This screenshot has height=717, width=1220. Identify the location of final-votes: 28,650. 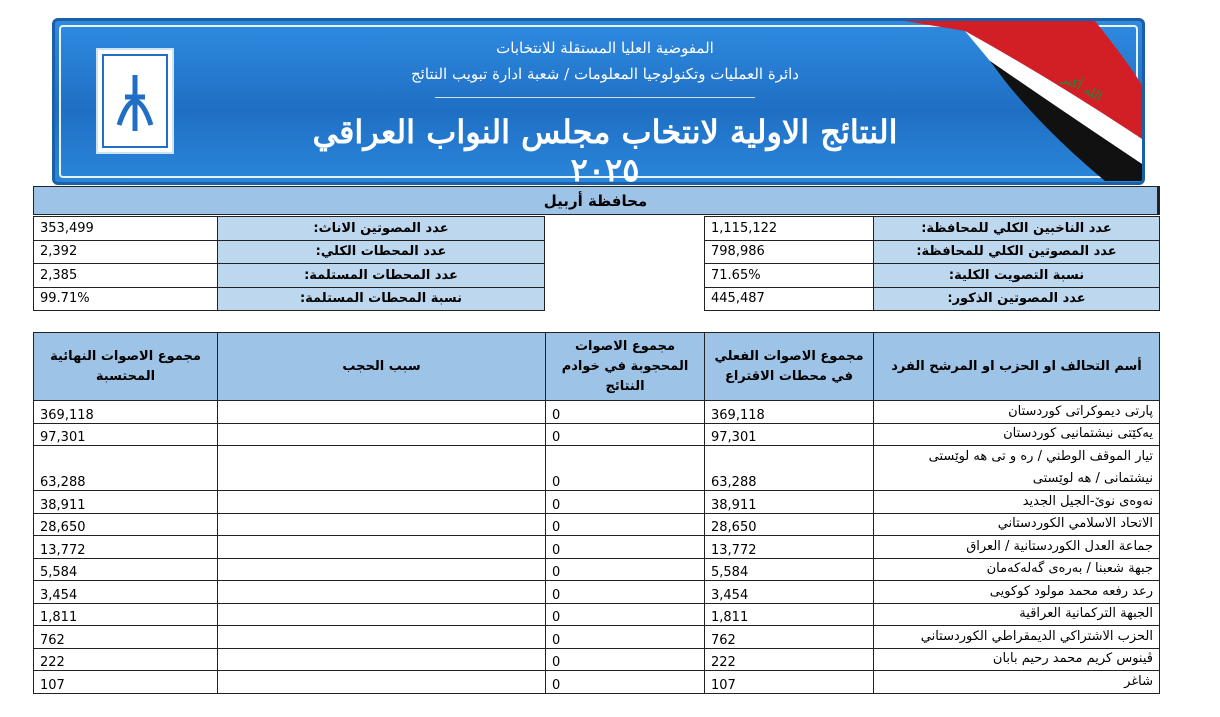
(125, 524).